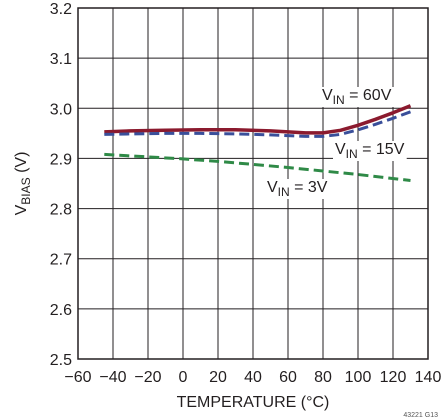  What do you see at coordinates (61, 109) in the screenshot?
I see `y-tick-label: 3.0` at bounding box center [61, 109].